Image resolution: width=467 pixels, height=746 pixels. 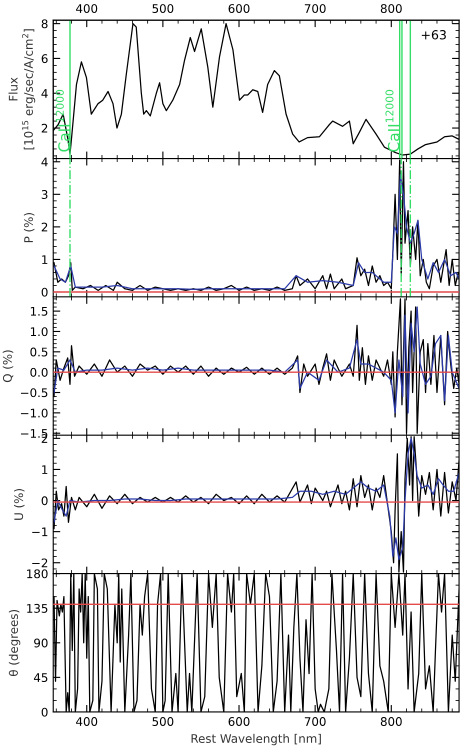 What do you see at coordinates (434, 35) in the screenshot?
I see `annotation: +63` at bounding box center [434, 35].